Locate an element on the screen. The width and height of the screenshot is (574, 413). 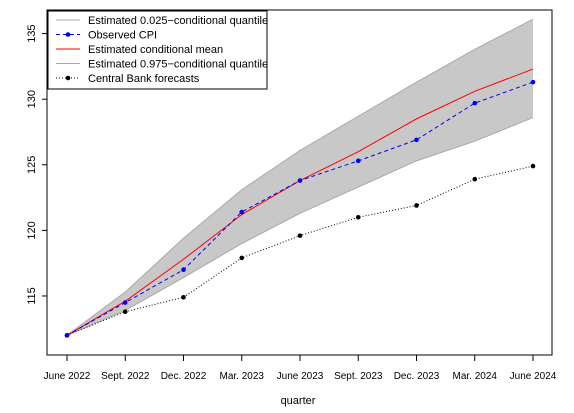
x-tick-label: Mar. 2024 is located at coordinates (475, 376).